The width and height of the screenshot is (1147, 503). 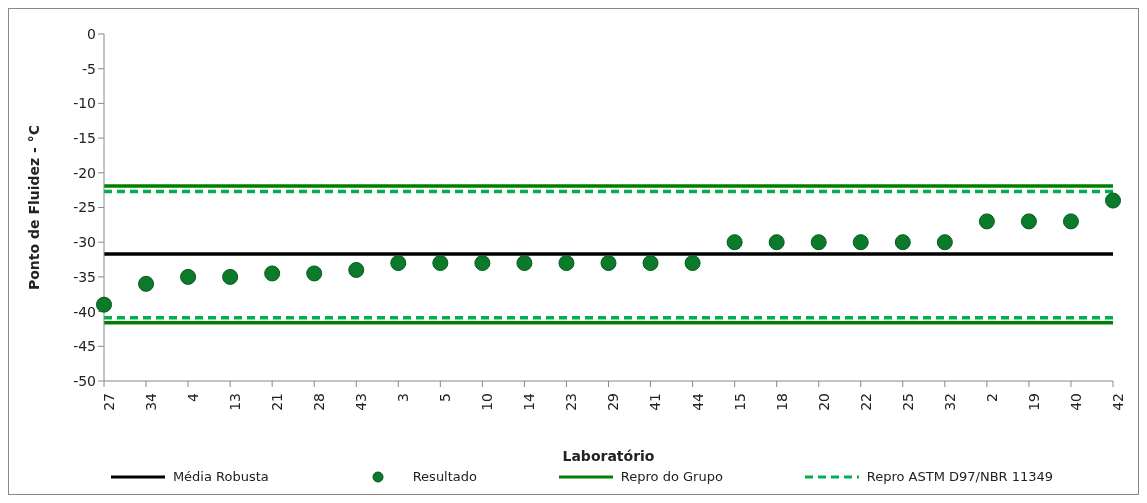 What do you see at coordinates (235, 402) in the screenshot?
I see `x-tick-label: 13` at bounding box center [235, 402].